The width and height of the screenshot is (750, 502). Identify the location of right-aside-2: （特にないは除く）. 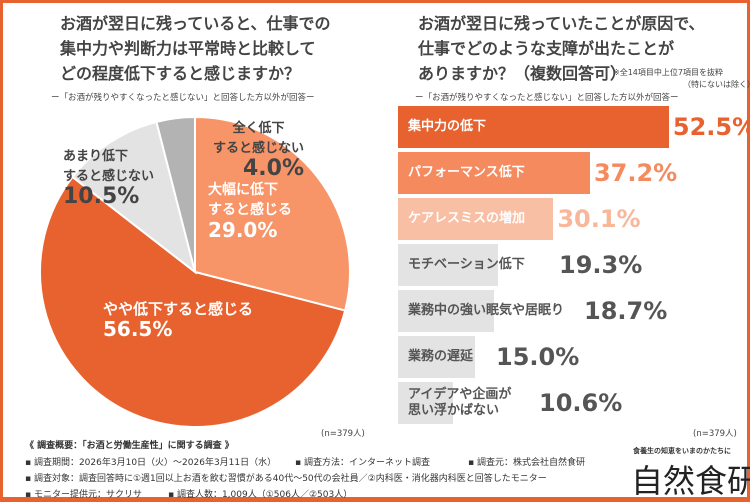
(716, 84).